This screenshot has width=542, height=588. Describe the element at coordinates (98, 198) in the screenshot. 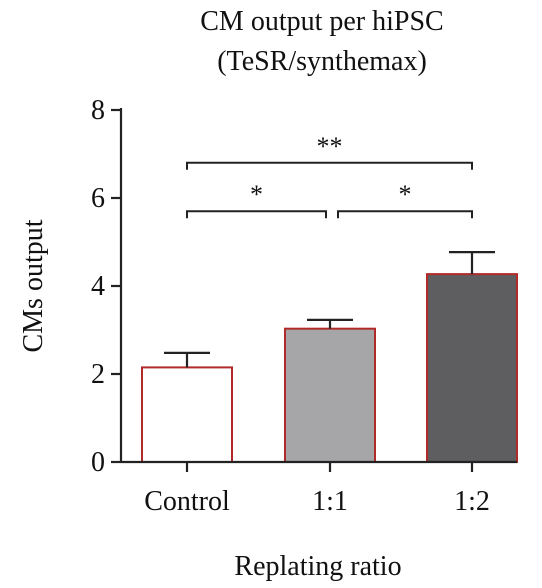

I see `y-tick-label-6: 6` at that location.